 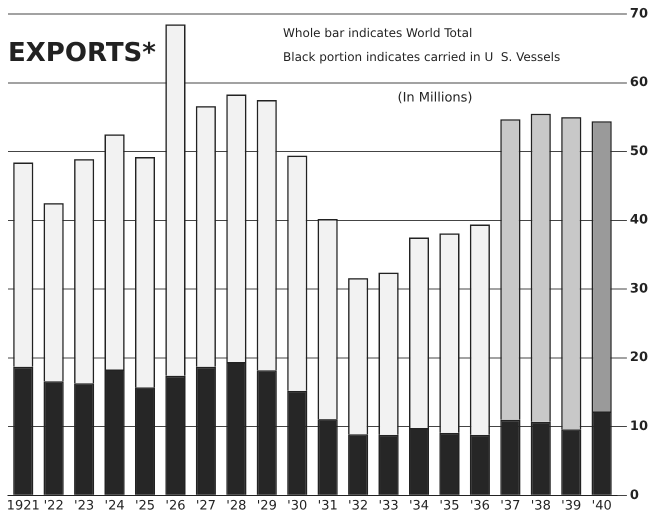 I want to click on y-tick-label: 70, so click(x=639, y=14).